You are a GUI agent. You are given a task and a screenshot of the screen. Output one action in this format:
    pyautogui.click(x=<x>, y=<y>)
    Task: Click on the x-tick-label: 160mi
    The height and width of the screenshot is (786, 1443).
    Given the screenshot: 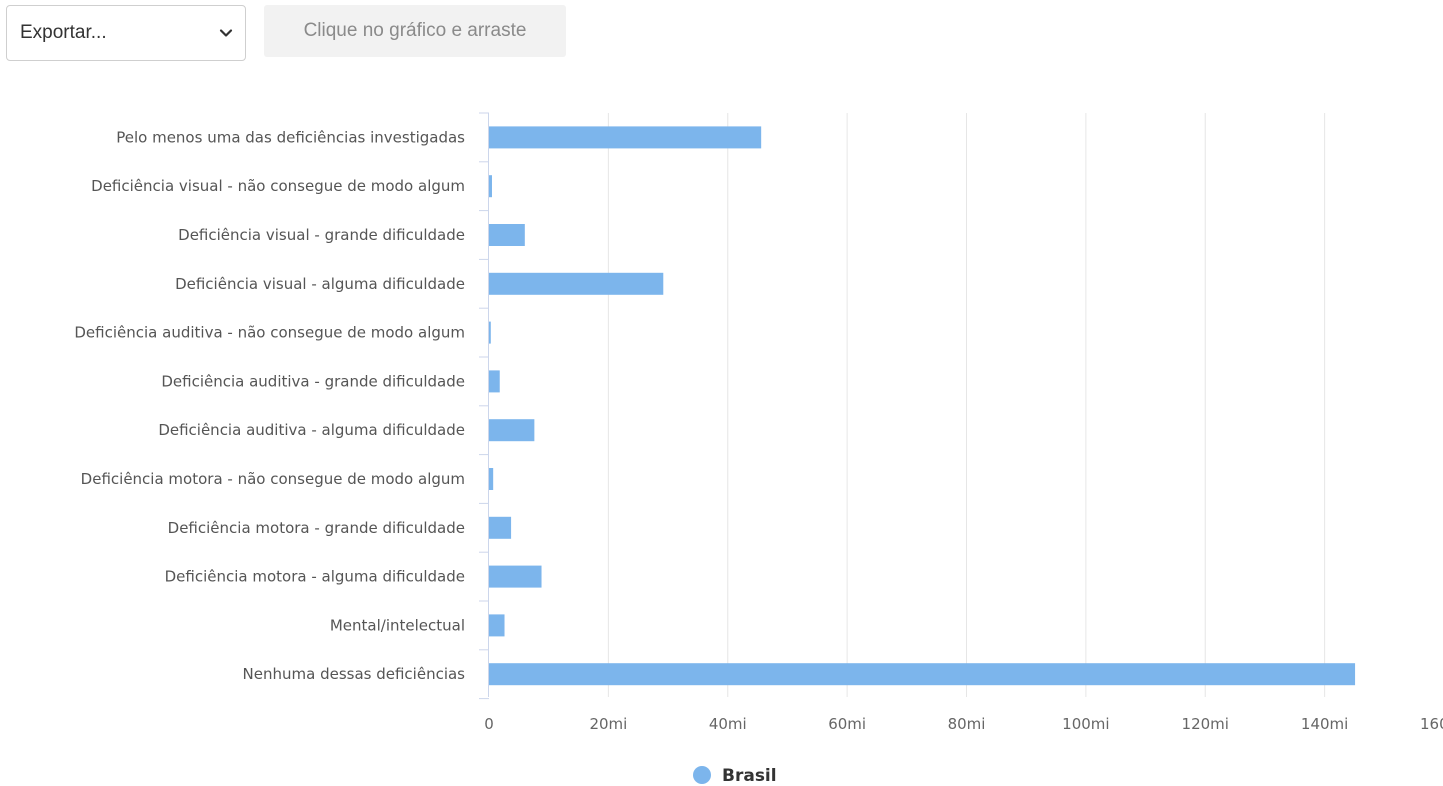 What is the action you would take?
    pyautogui.click(x=1431, y=724)
    